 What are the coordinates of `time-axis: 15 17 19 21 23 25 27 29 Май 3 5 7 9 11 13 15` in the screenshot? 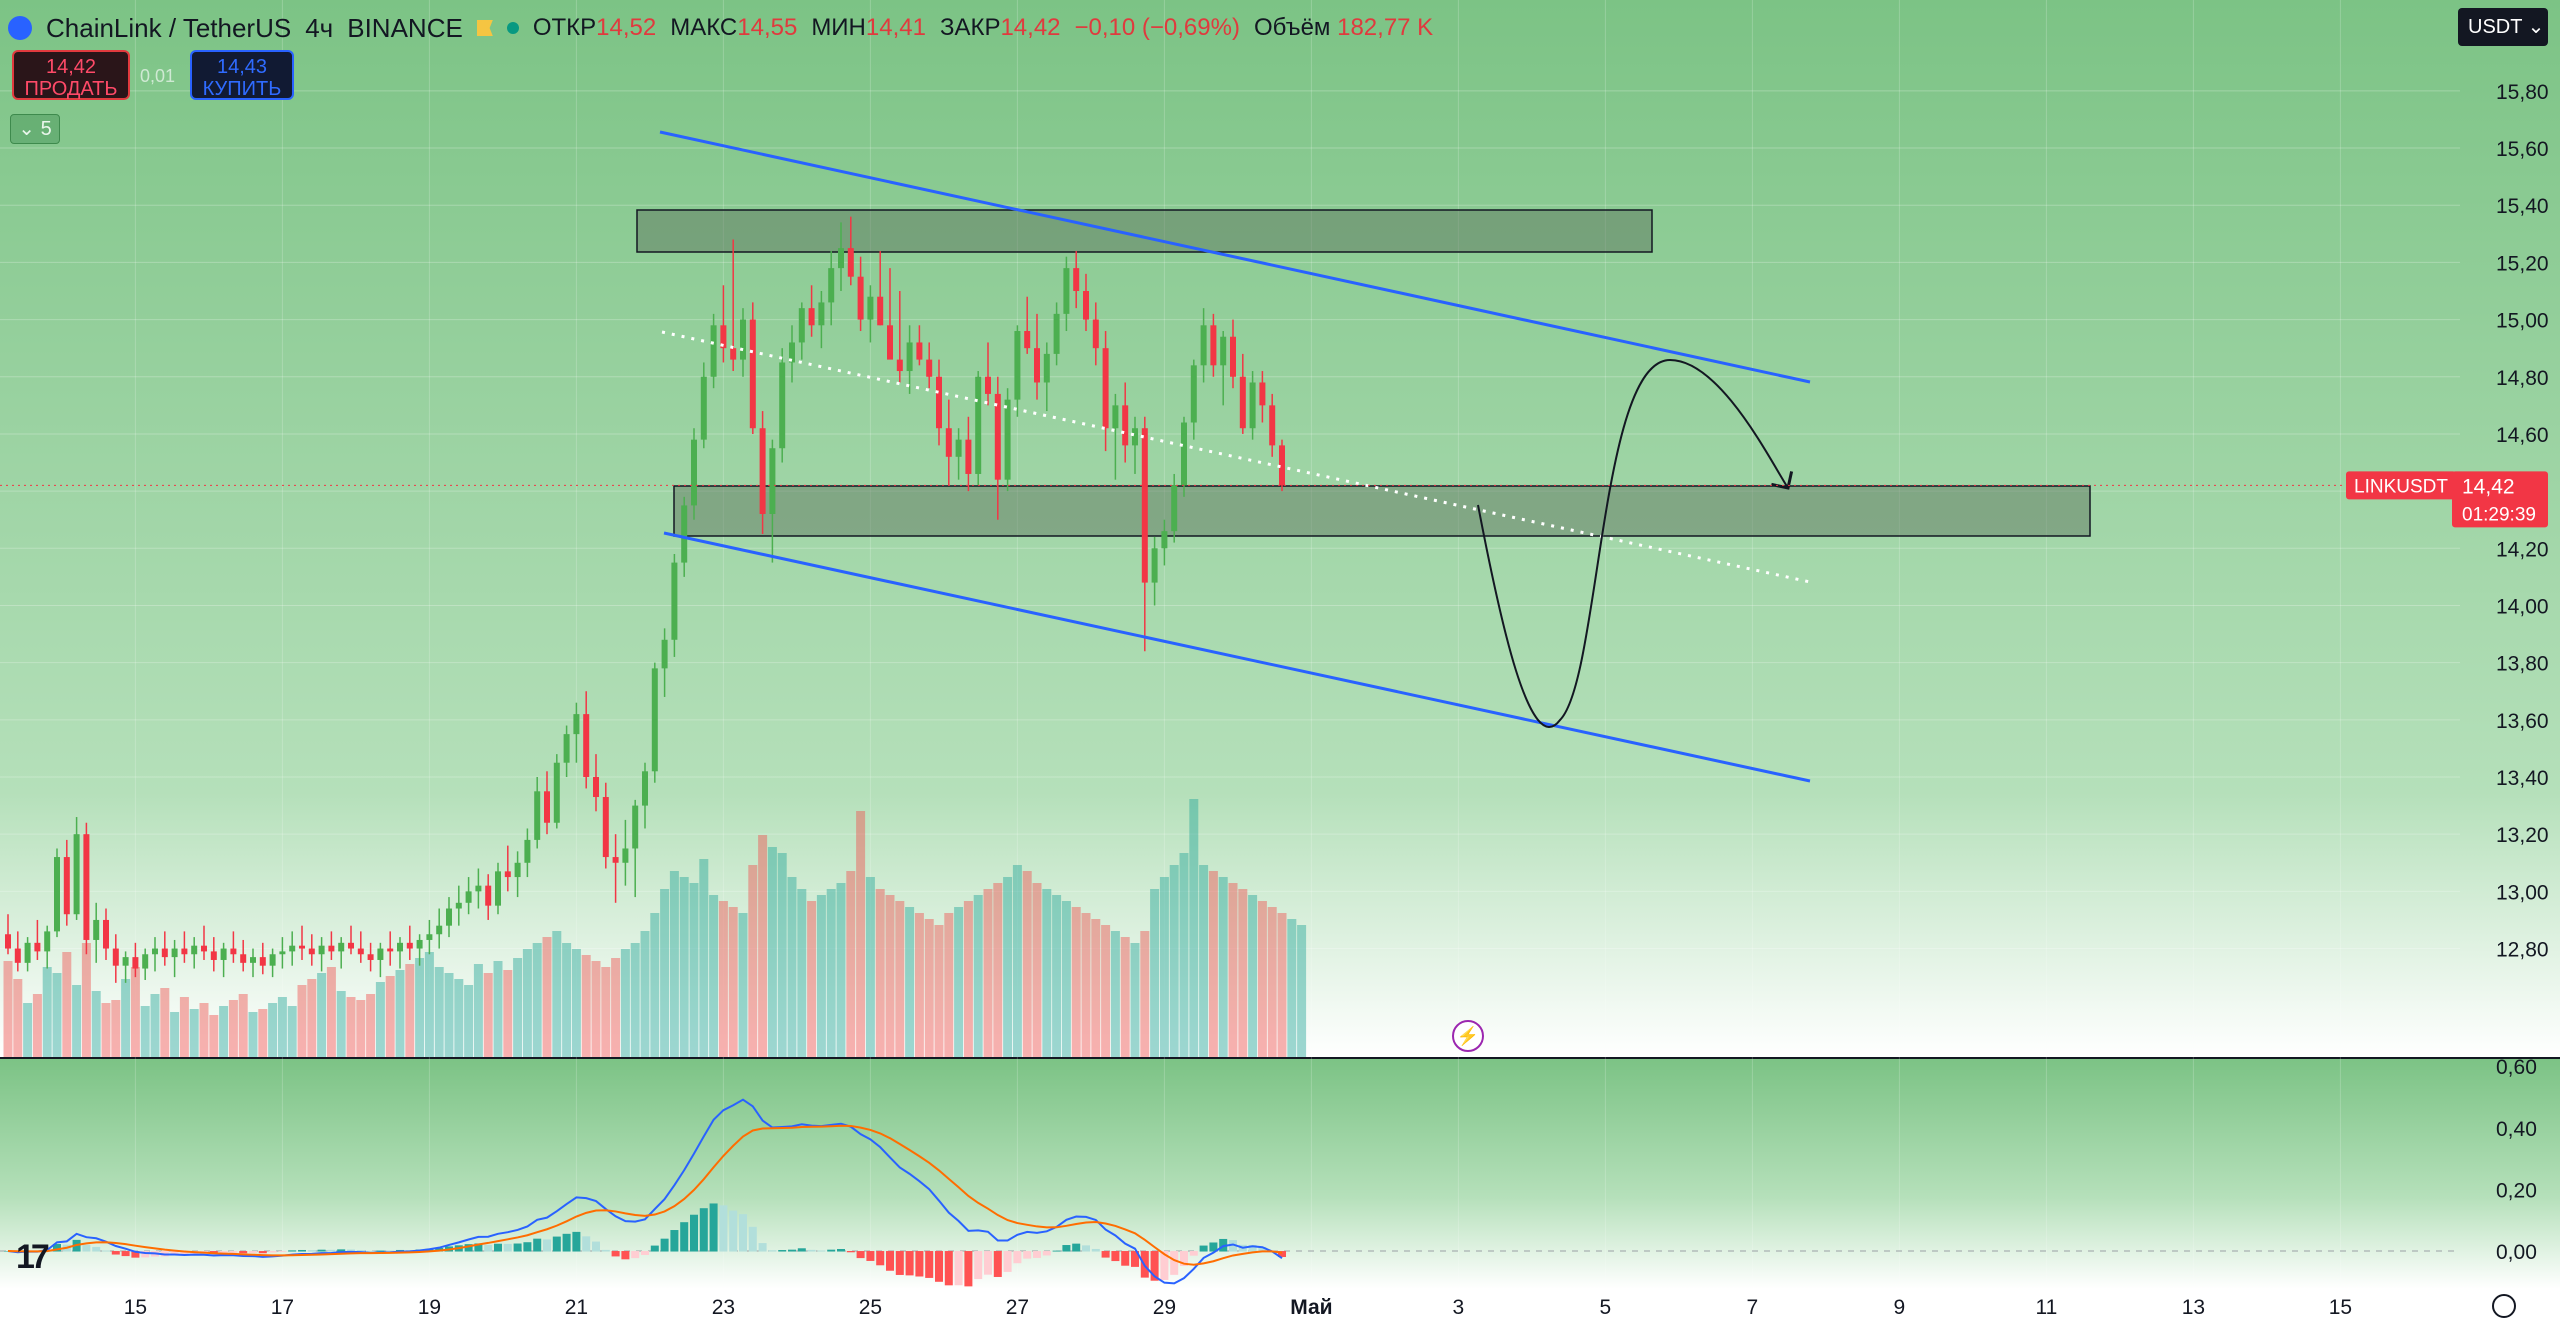 It's located at (1238, 1307).